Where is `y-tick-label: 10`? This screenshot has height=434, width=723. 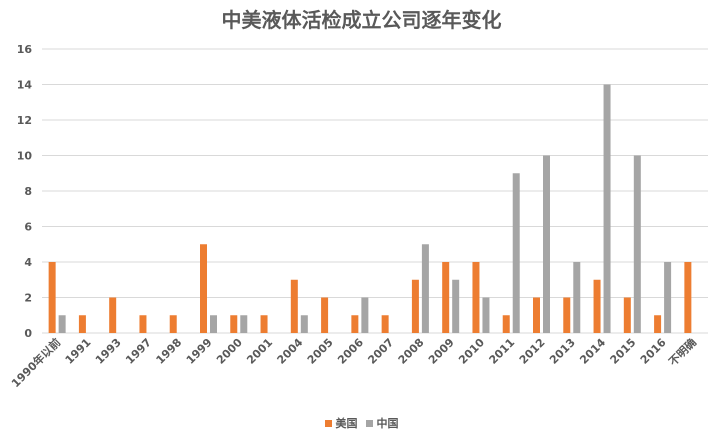
y-tick-label: 10 is located at coordinates (25, 156).